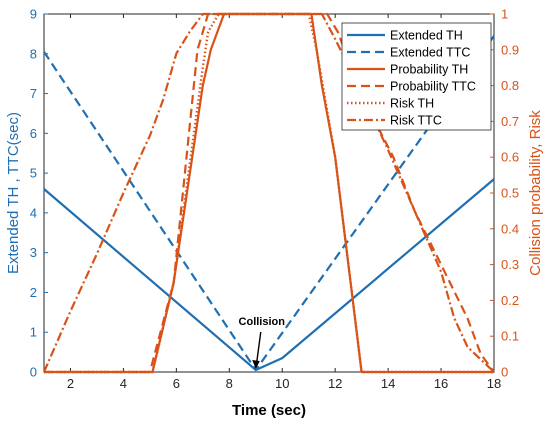  I want to click on collision-arrowhead, so click(256, 365).